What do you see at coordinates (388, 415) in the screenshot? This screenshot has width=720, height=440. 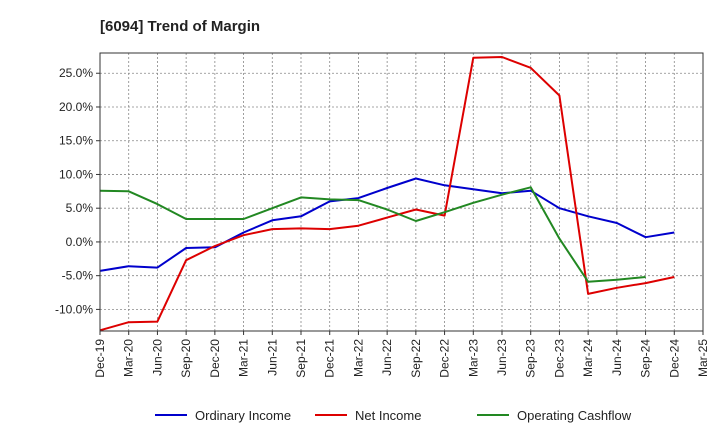 I see `legend-label-net-income: Net Income` at bounding box center [388, 415].